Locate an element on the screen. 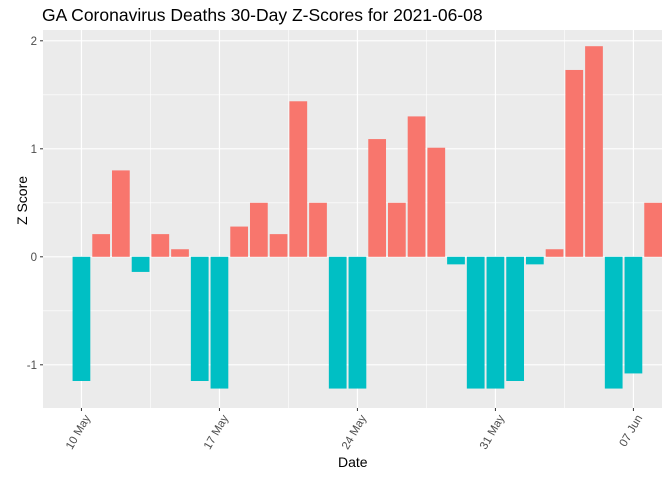  x-tick-label: 31 May is located at coordinates (492, 432).